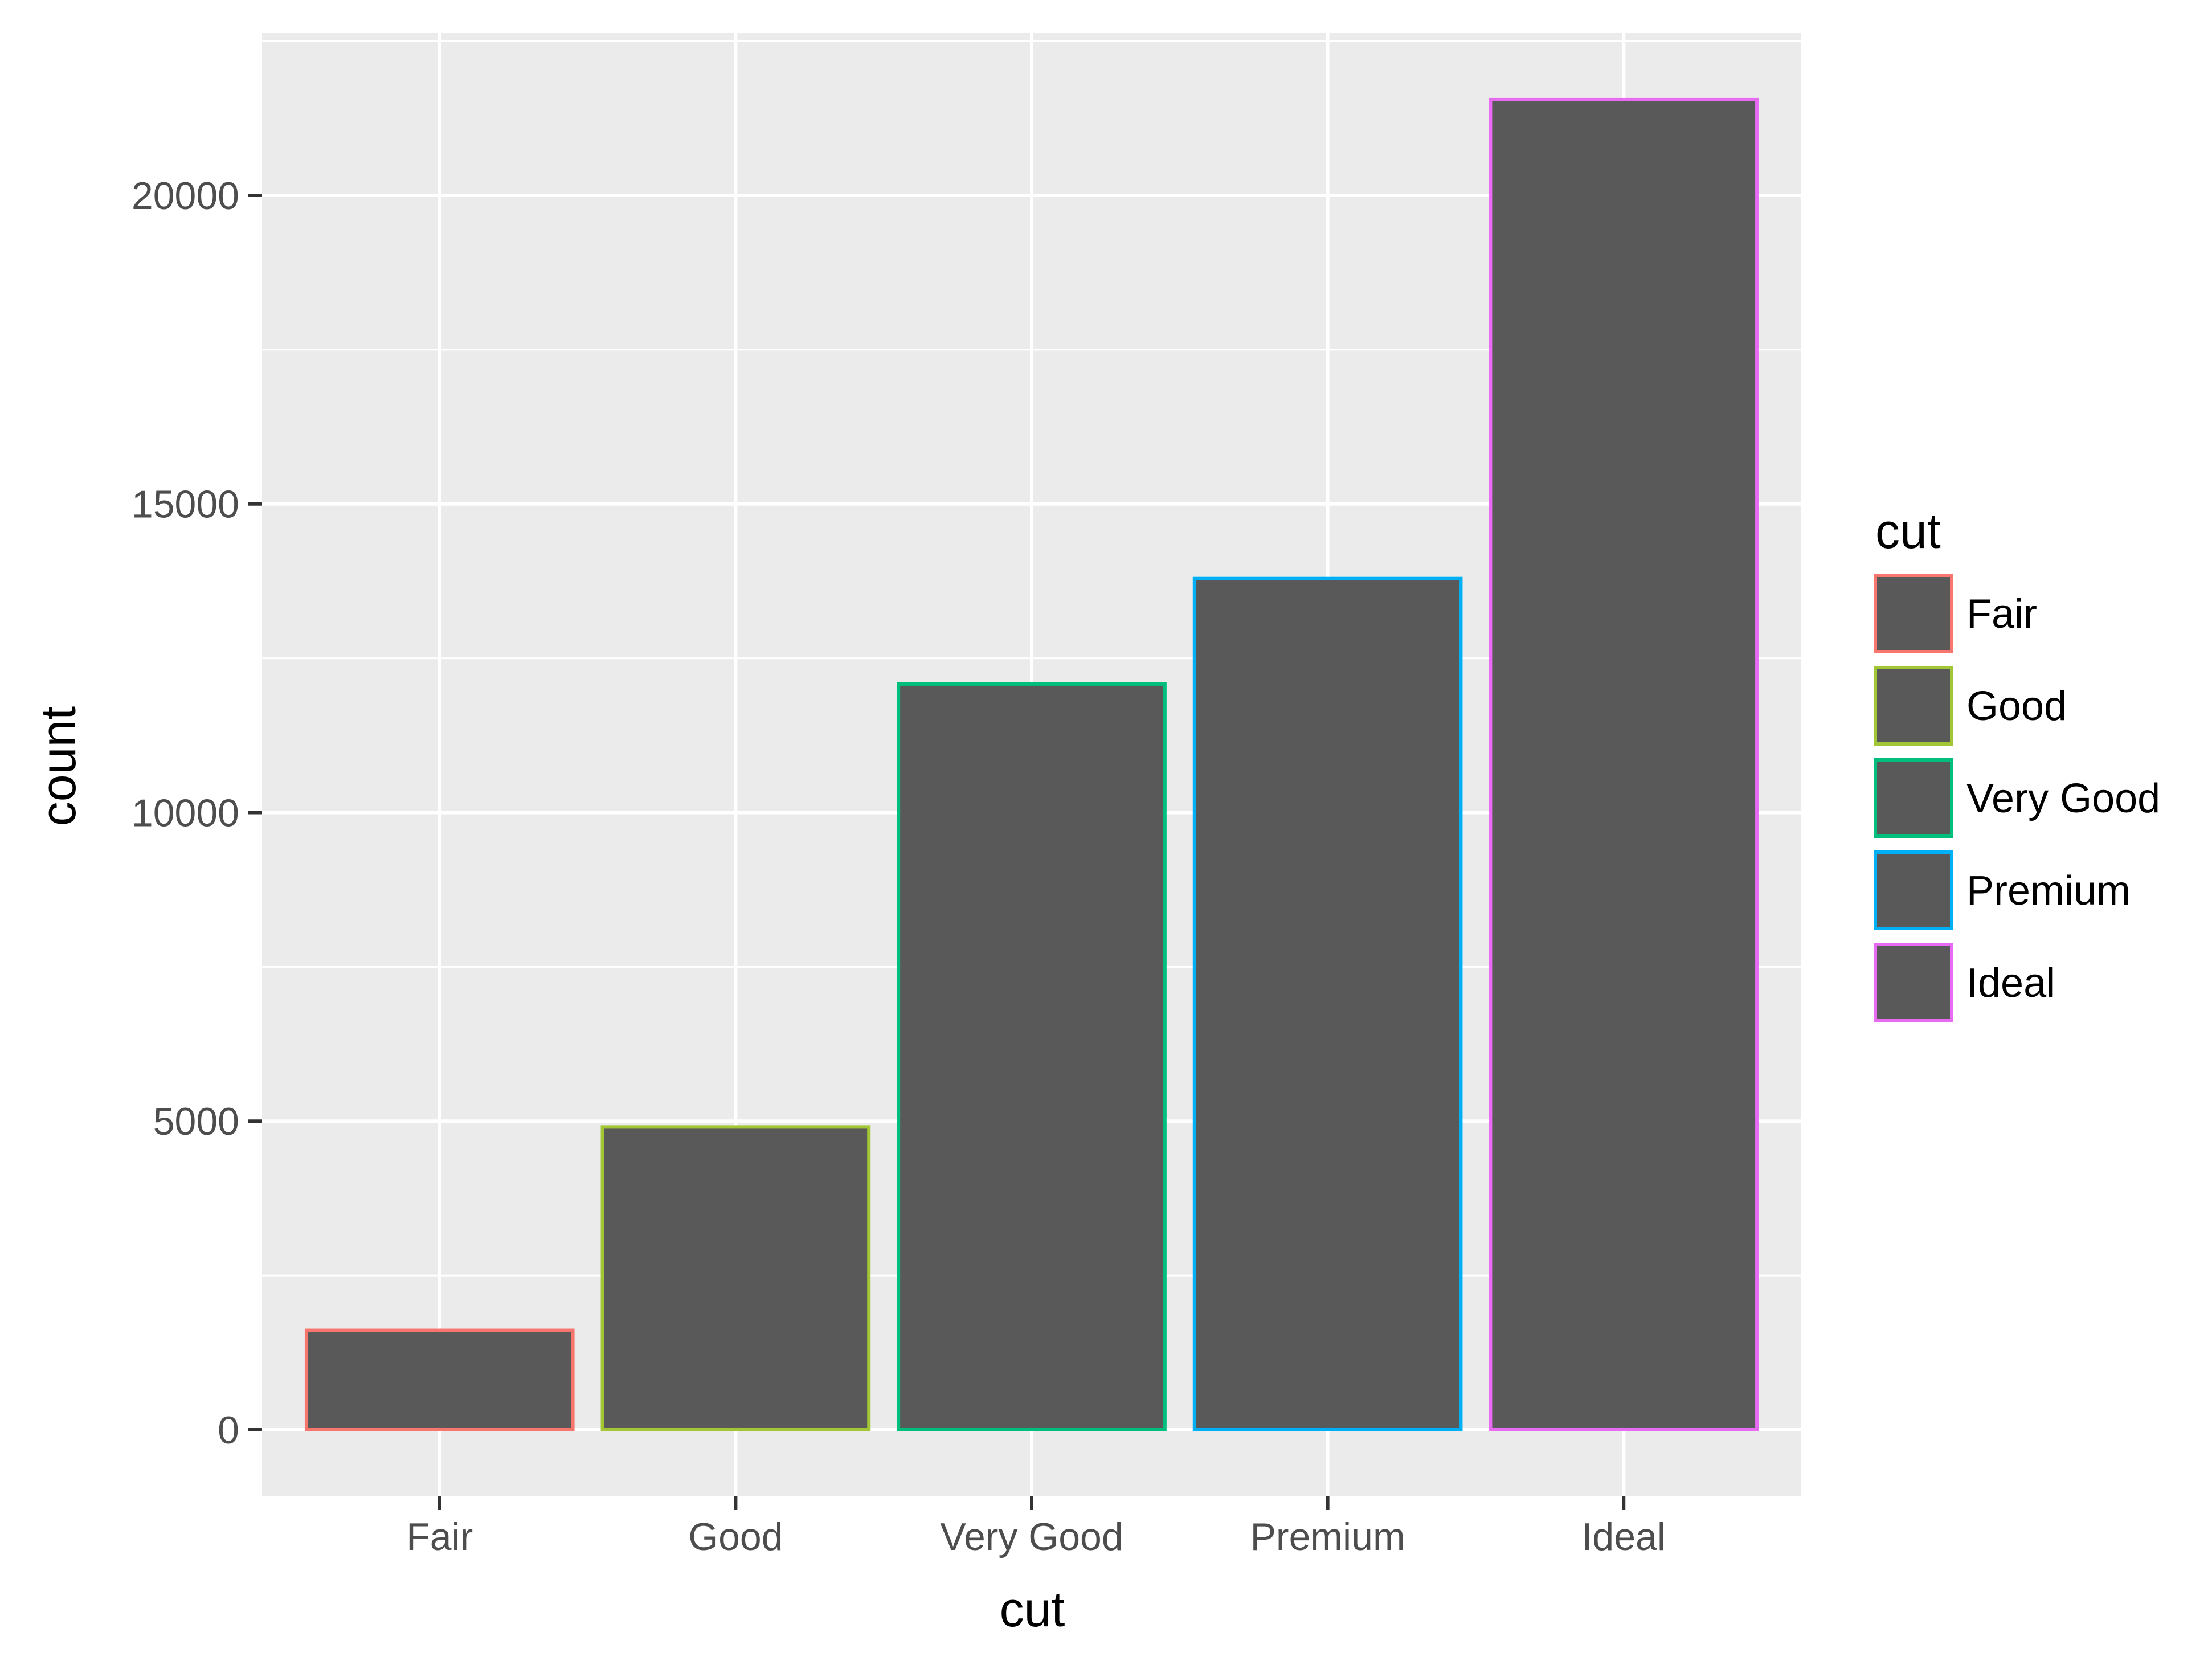 The height and width of the screenshot is (1665, 2212). I want to click on legend-label: Fair, so click(2001, 614).